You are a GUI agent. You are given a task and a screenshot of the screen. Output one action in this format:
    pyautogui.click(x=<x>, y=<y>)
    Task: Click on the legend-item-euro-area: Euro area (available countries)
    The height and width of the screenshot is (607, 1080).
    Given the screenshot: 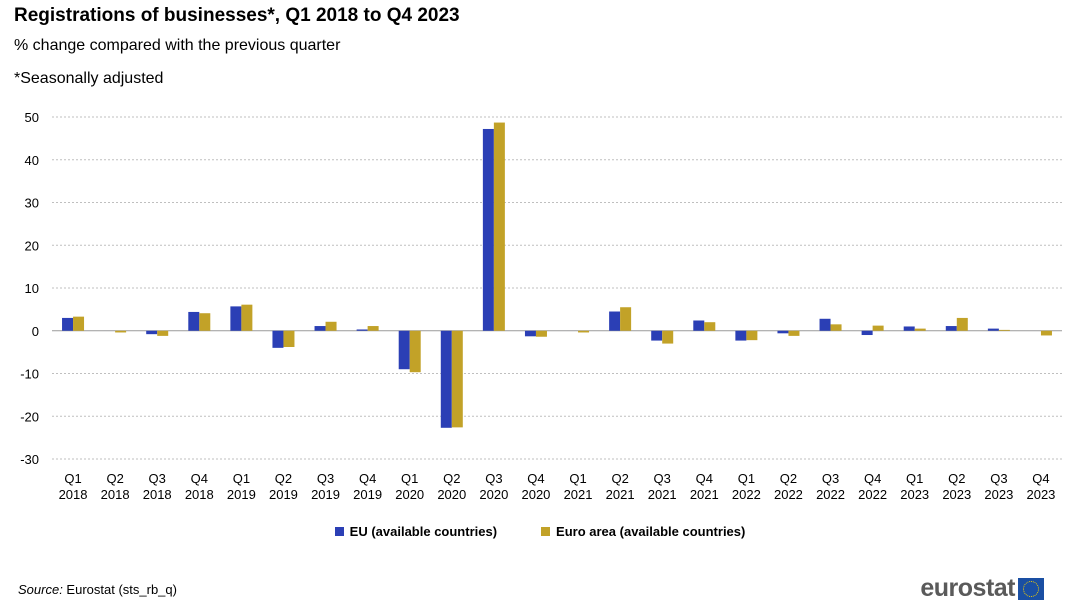 What is the action you would take?
    pyautogui.click(x=643, y=531)
    